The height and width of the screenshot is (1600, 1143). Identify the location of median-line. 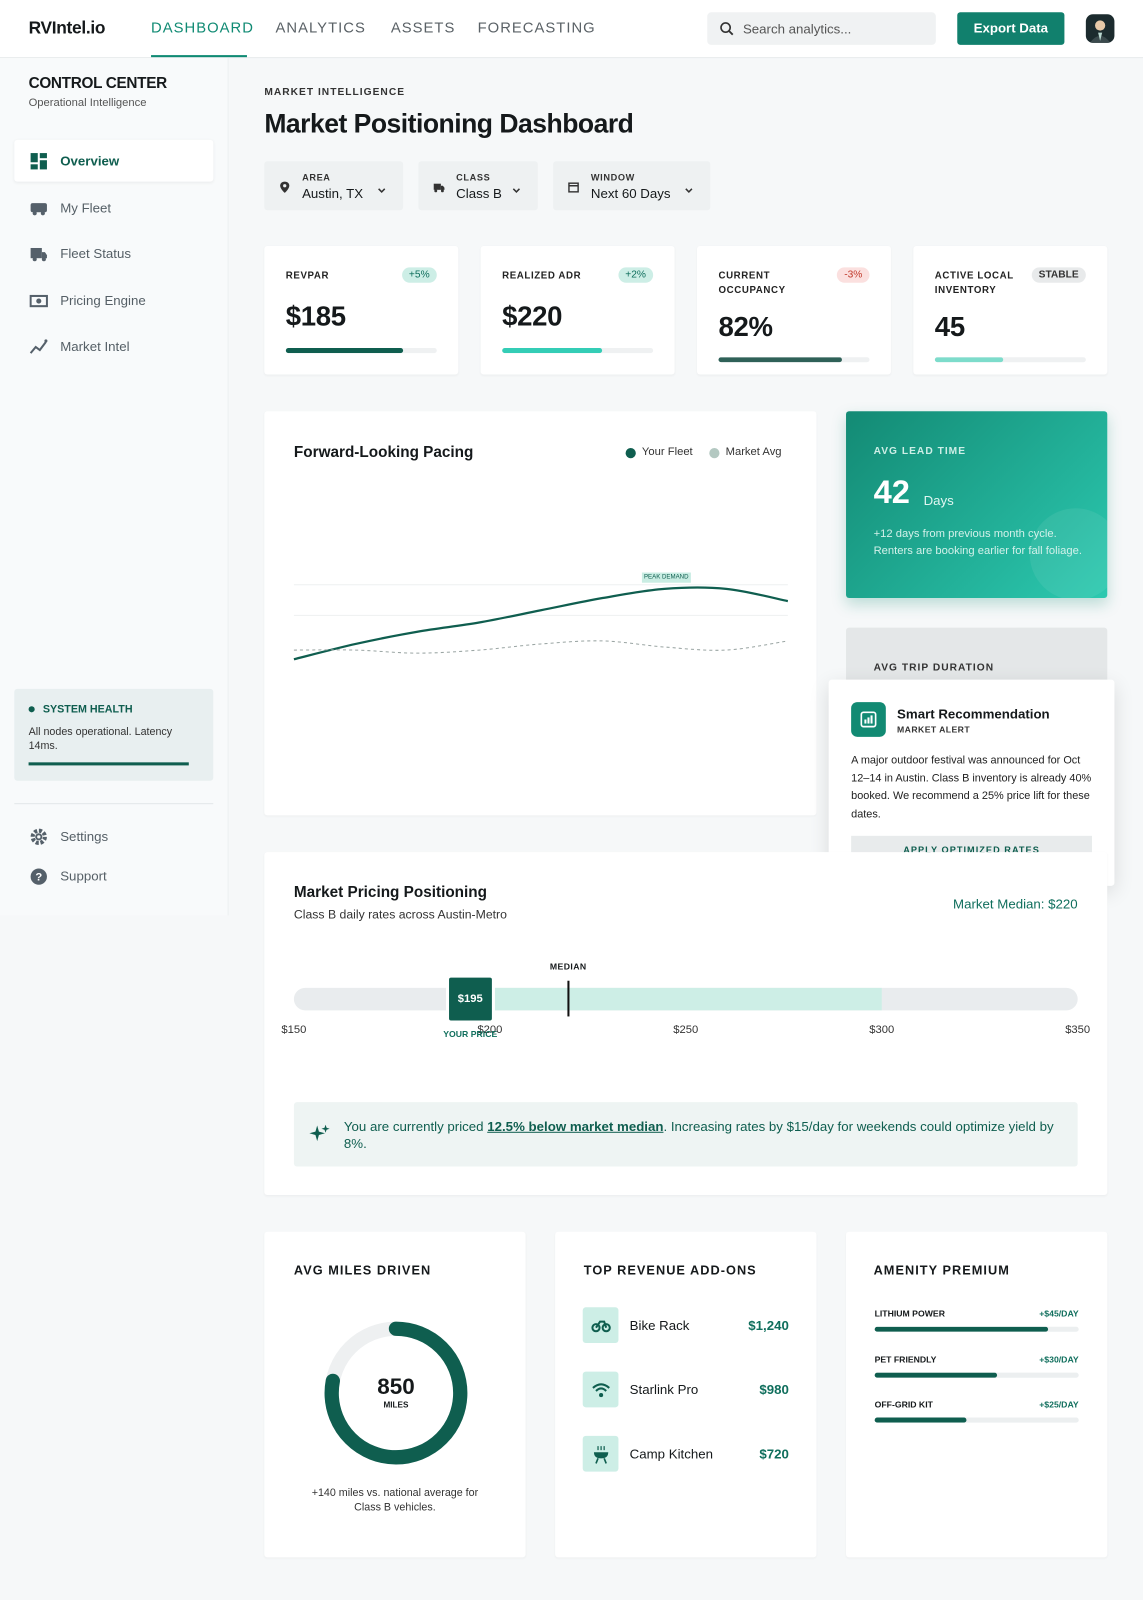
(568, 998).